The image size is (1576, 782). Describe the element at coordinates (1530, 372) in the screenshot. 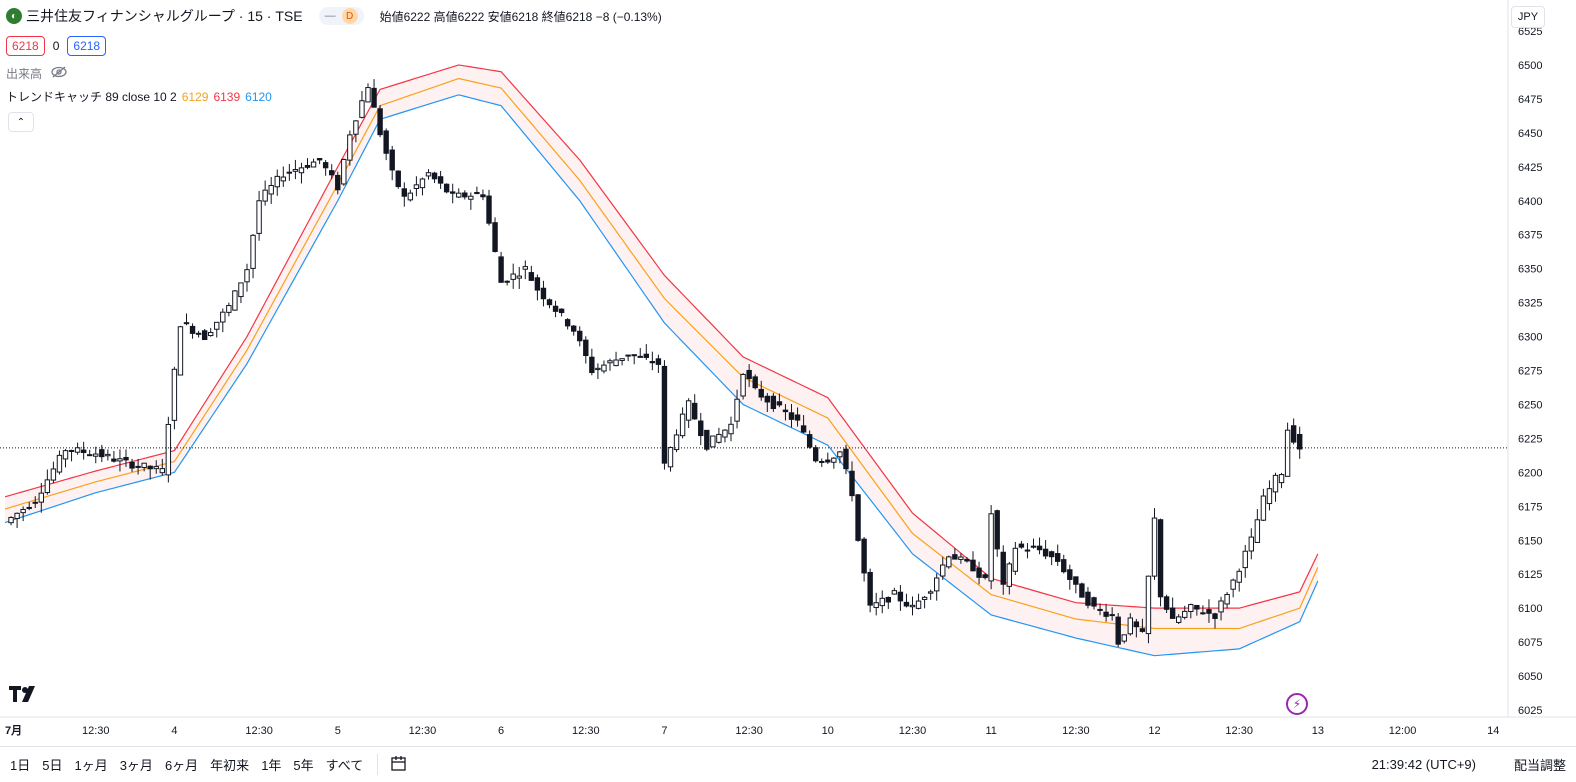

I see `price-tick-label: 6275` at that location.